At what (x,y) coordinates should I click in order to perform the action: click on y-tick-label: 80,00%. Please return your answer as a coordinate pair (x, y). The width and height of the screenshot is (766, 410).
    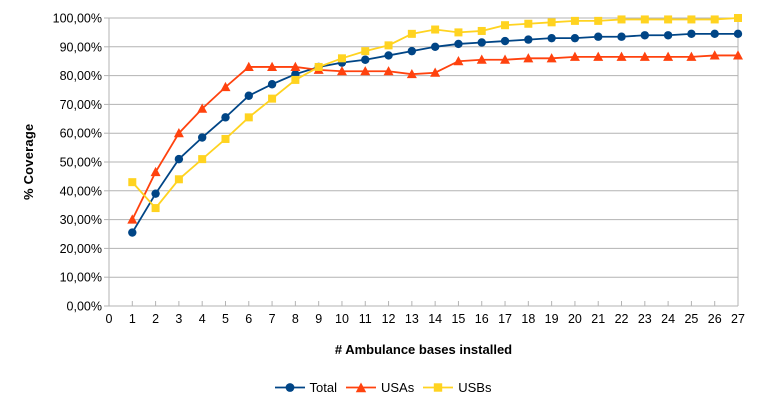
    Looking at the image, I should click on (81, 76).